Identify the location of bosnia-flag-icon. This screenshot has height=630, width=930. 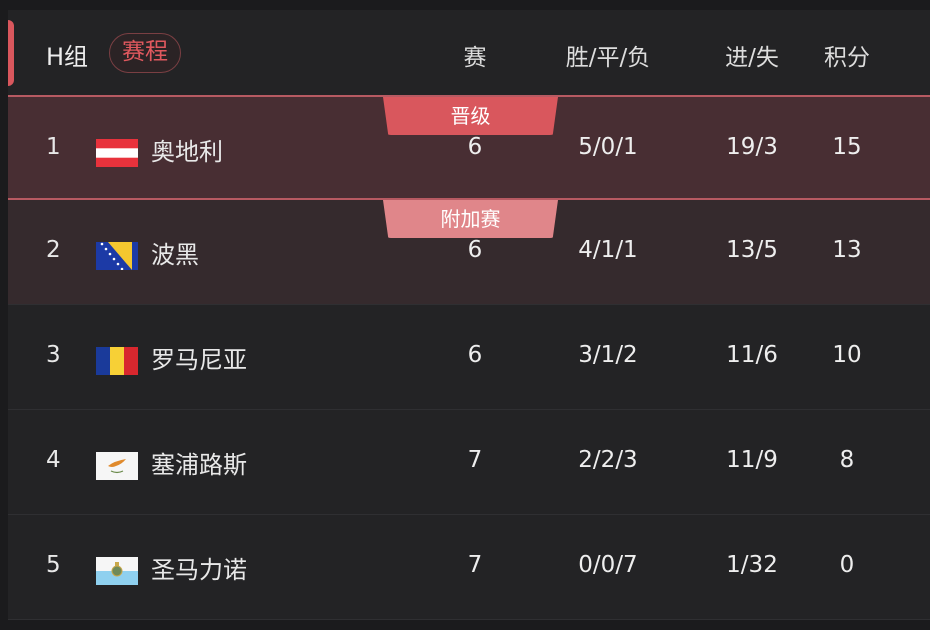
(117, 256).